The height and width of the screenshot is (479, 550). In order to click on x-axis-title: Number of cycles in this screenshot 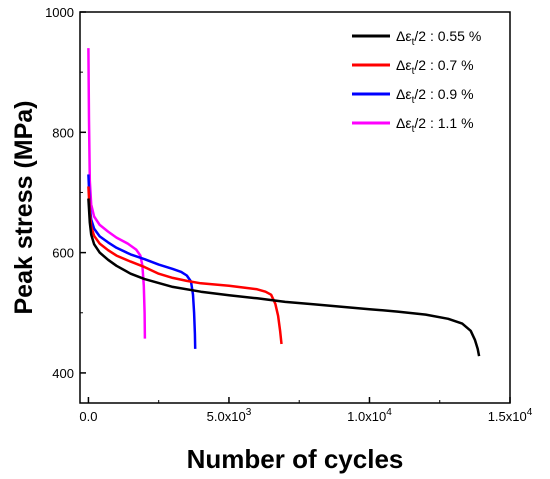, I will do `click(295, 459)`.